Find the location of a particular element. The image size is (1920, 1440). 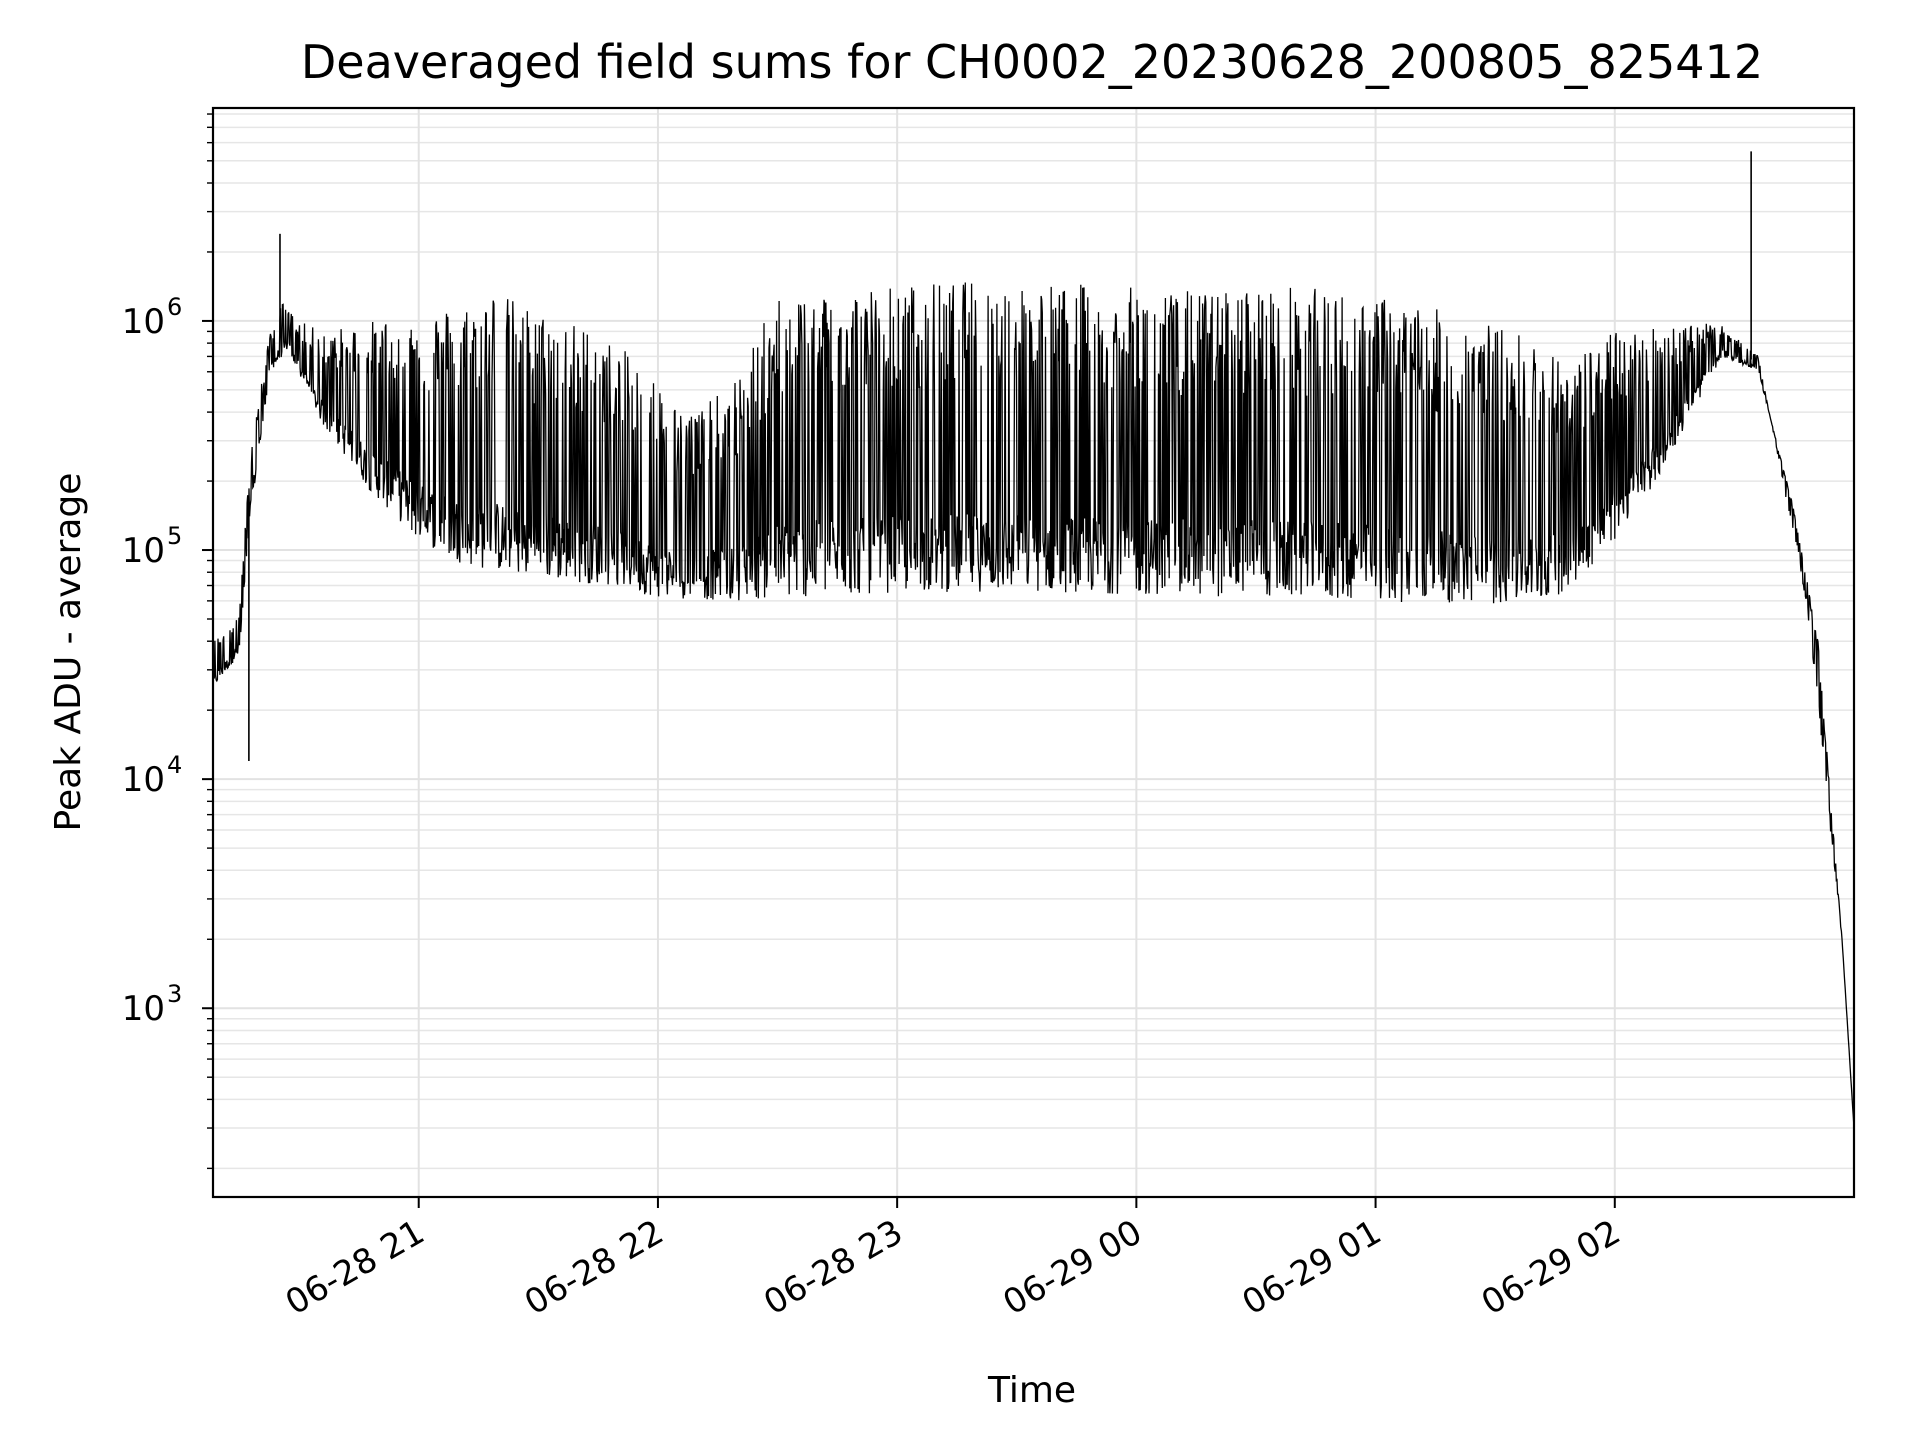

x-tick-label: 06-29 01 is located at coordinates (1312, 1267).